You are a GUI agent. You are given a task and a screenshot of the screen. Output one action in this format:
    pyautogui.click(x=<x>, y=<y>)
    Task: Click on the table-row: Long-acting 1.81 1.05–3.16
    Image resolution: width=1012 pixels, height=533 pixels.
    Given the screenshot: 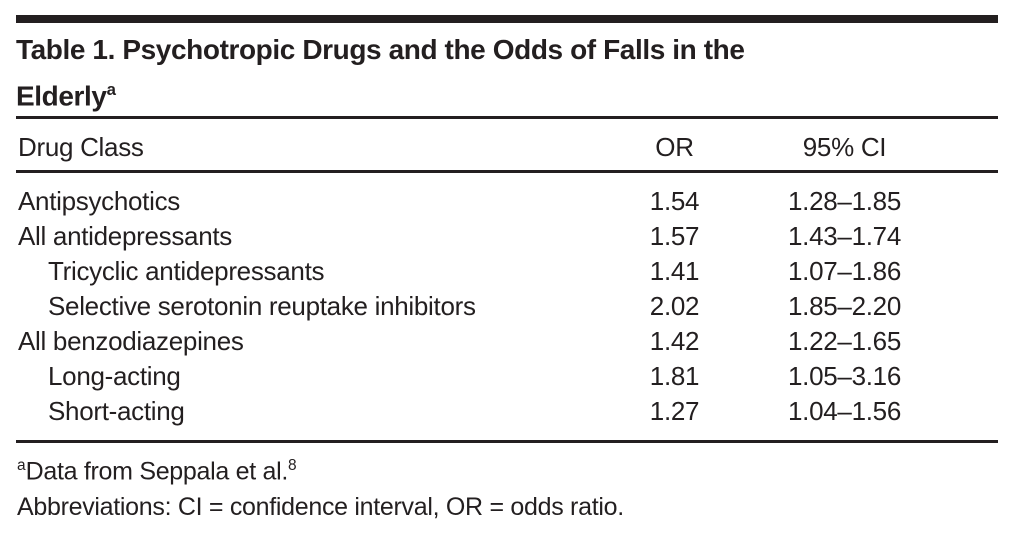 What is the action you would take?
    pyautogui.click(x=507, y=376)
    